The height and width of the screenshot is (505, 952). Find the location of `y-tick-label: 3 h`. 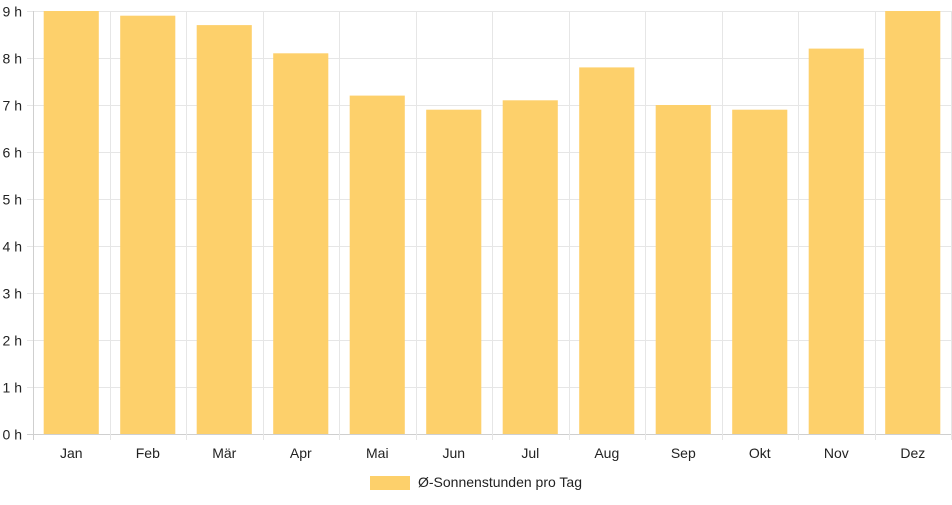

y-tick-label: 3 h is located at coordinates (12, 294).